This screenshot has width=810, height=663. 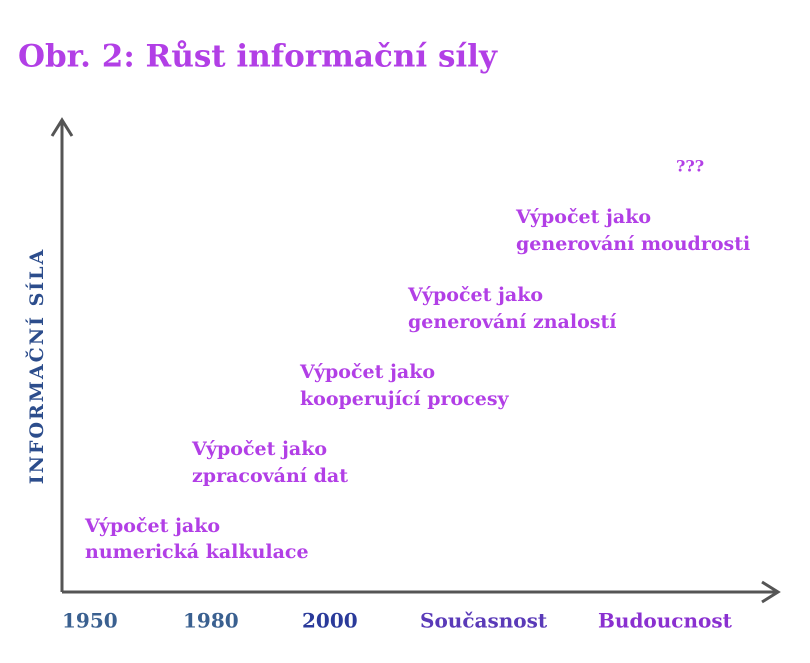 I want to click on stage-line: kooperující procesy, so click(x=405, y=399).